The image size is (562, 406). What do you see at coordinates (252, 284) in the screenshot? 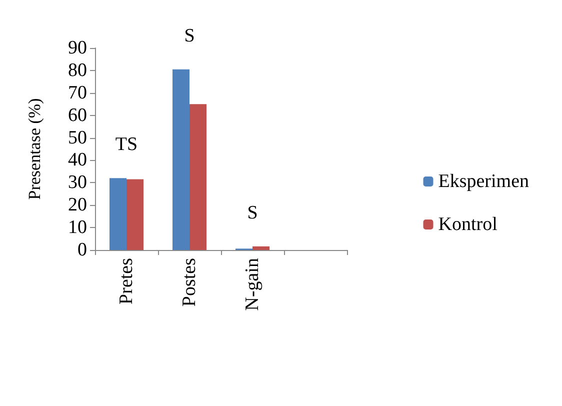
I see `x-tick-label: N-gain` at bounding box center [252, 284].